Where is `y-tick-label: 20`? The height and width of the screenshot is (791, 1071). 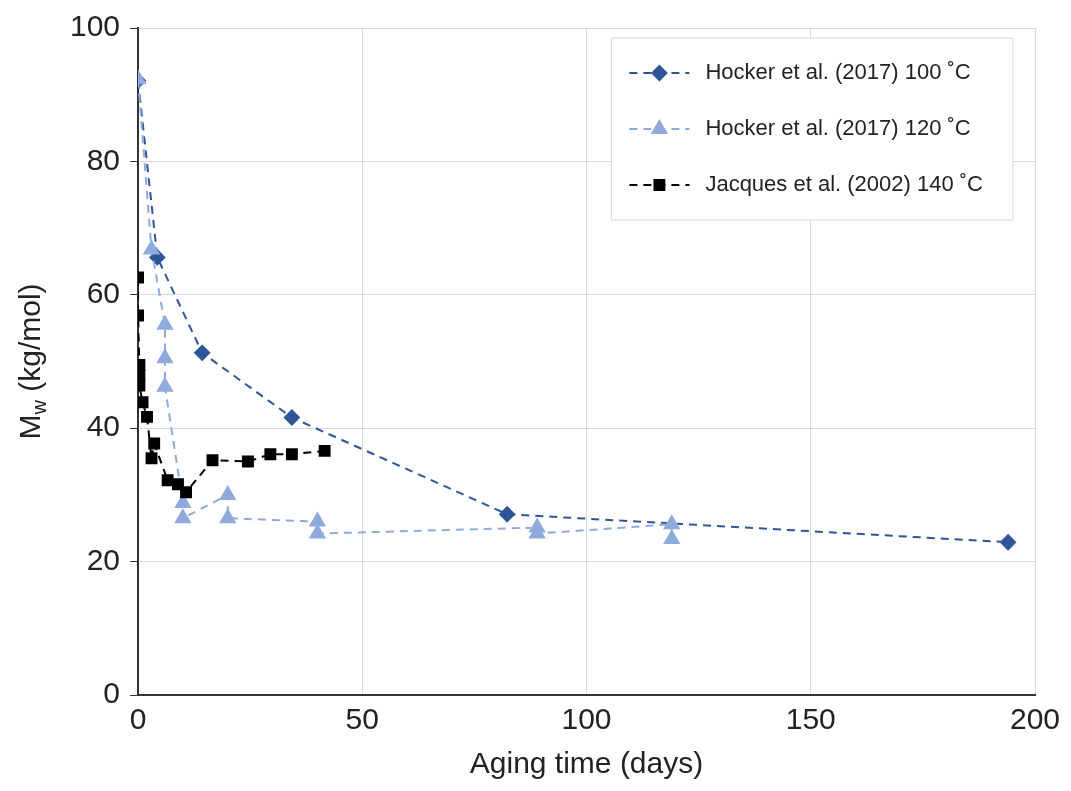 y-tick-label: 20 is located at coordinates (103, 559).